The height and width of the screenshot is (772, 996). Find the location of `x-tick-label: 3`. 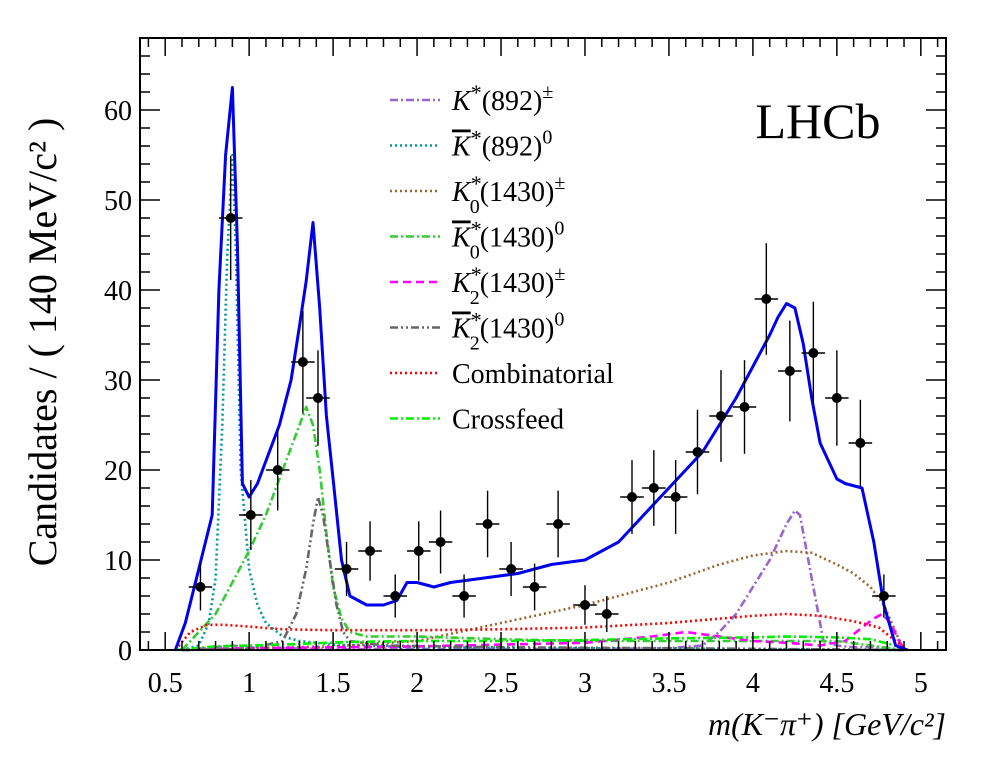

x-tick-label: 3 is located at coordinates (585, 683).